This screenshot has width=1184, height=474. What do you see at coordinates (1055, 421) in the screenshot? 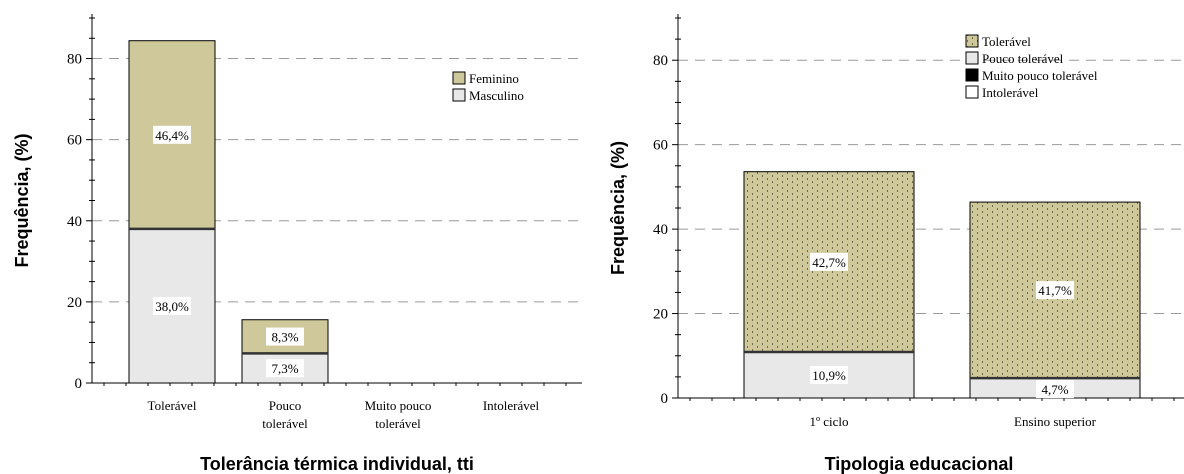
I see `x-tick-label: Ensino superior` at bounding box center [1055, 421].